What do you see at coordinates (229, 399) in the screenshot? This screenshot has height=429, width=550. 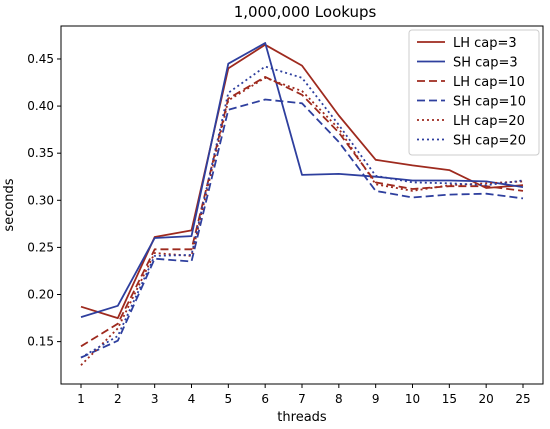 I see `x-tick-label: 5` at bounding box center [229, 399].